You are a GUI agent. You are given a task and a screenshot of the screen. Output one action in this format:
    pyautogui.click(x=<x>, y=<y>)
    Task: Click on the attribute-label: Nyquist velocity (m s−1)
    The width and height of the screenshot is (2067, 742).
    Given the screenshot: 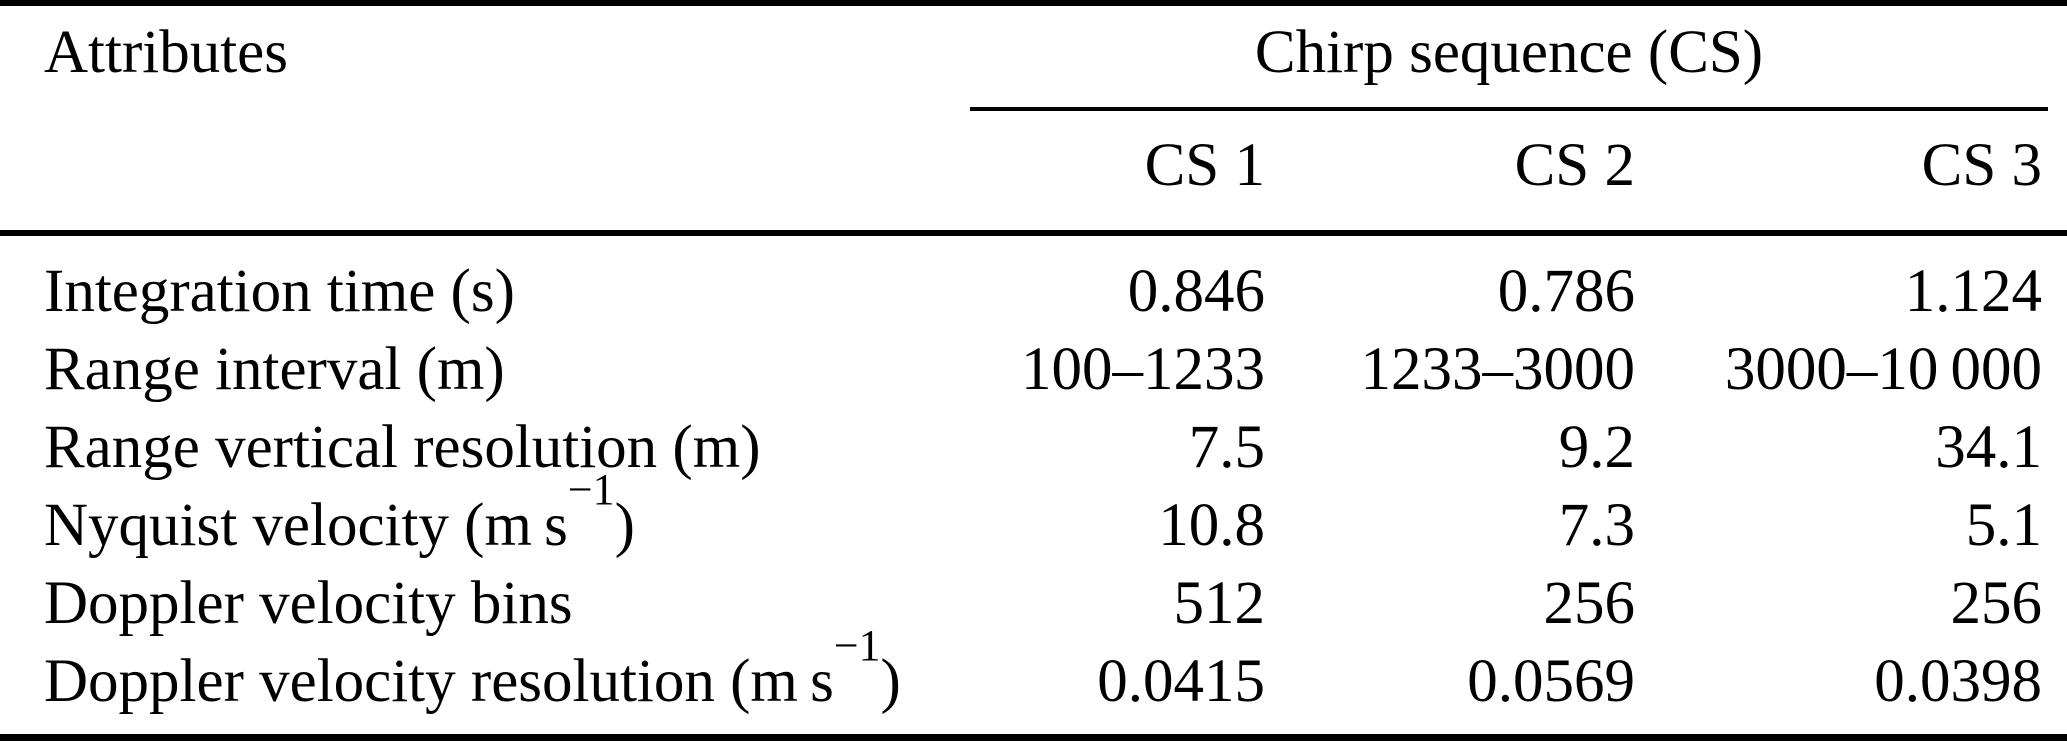 What is the action you would take?
    pyautogui.click(x=485, y=516)
    